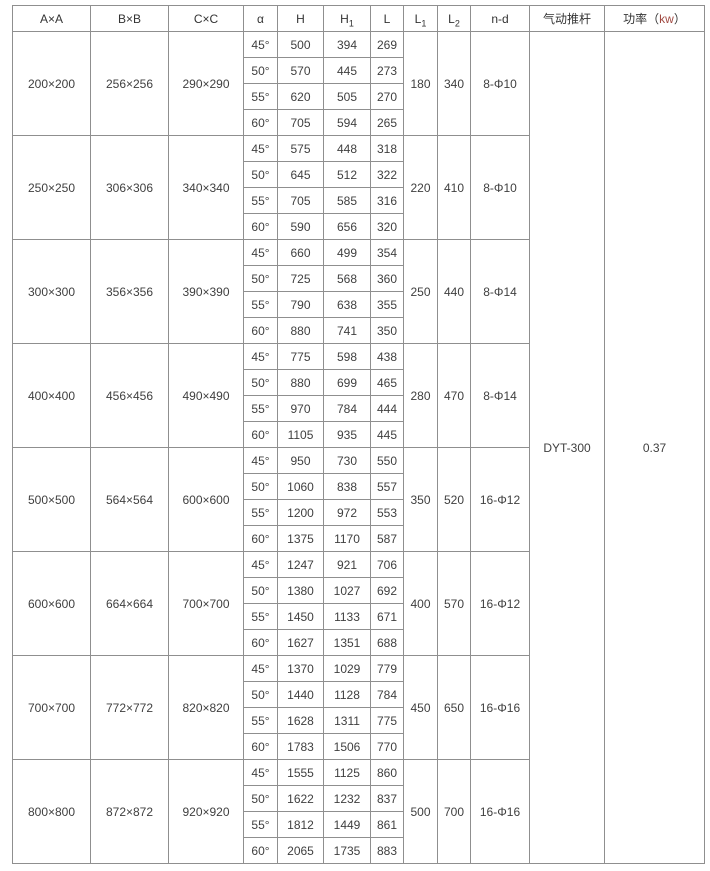 The width and height of the screenshot is (710, 871). Describe the element at coordinates (454, 291) in the screenshot. I see `cell-l2: 440` at that location.